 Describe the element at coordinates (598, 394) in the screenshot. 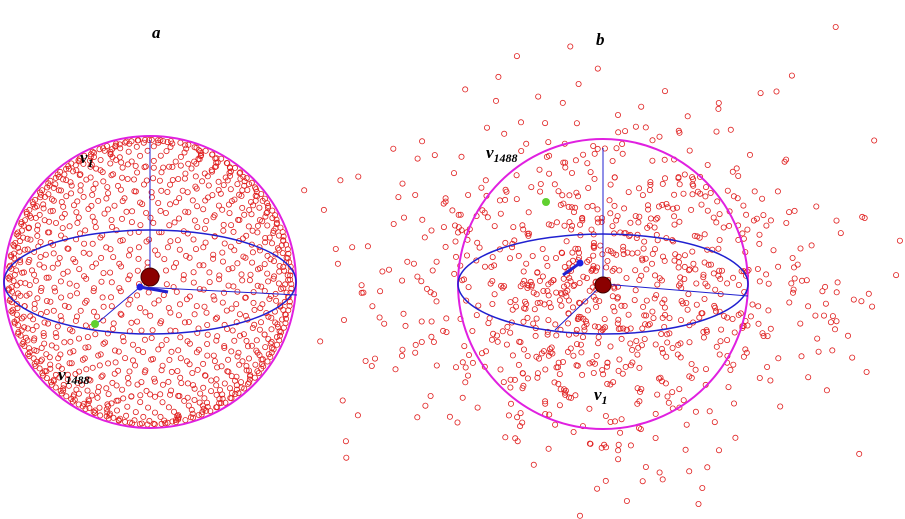

I see `symbol: v` at that location.